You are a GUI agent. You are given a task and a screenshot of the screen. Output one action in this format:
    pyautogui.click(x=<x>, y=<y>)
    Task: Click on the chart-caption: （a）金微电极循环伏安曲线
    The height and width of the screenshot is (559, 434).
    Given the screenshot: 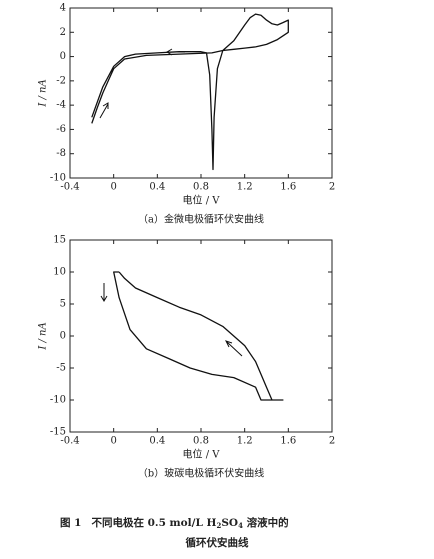 What is the action you would take?
    pyautogui.click(x=201, y=219)
    